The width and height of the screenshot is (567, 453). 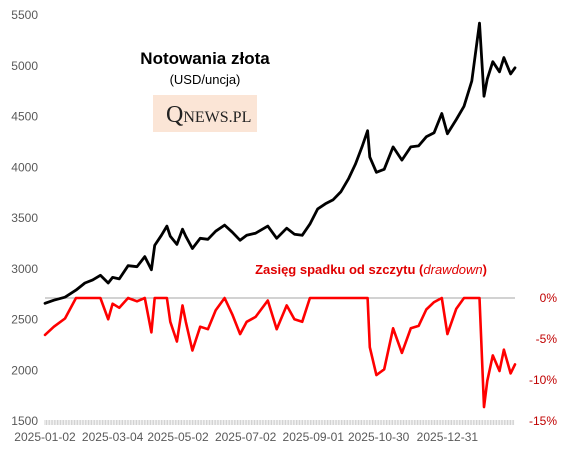 What do you see at coordinates (24, 167) in the screenshot?
I see `y-left-tick-label: 4000` at bounding box center [24, 167].